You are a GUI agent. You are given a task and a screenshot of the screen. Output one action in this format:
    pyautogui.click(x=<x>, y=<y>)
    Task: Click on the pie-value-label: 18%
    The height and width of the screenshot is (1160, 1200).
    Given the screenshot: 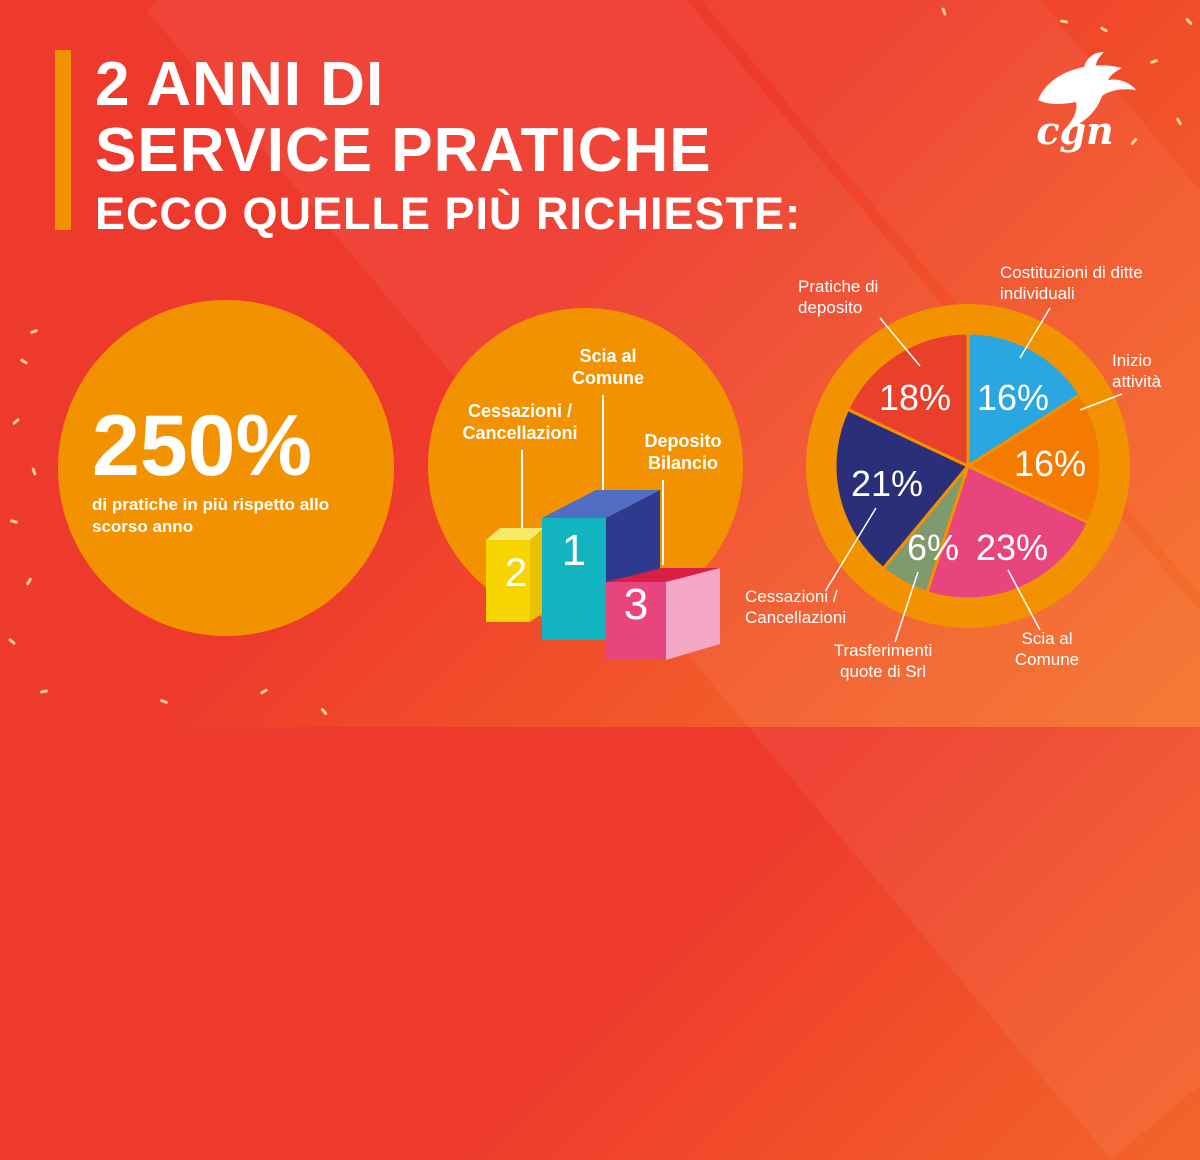 What is the action you would take?
    pyautogui.click(x=915, y=397)
    